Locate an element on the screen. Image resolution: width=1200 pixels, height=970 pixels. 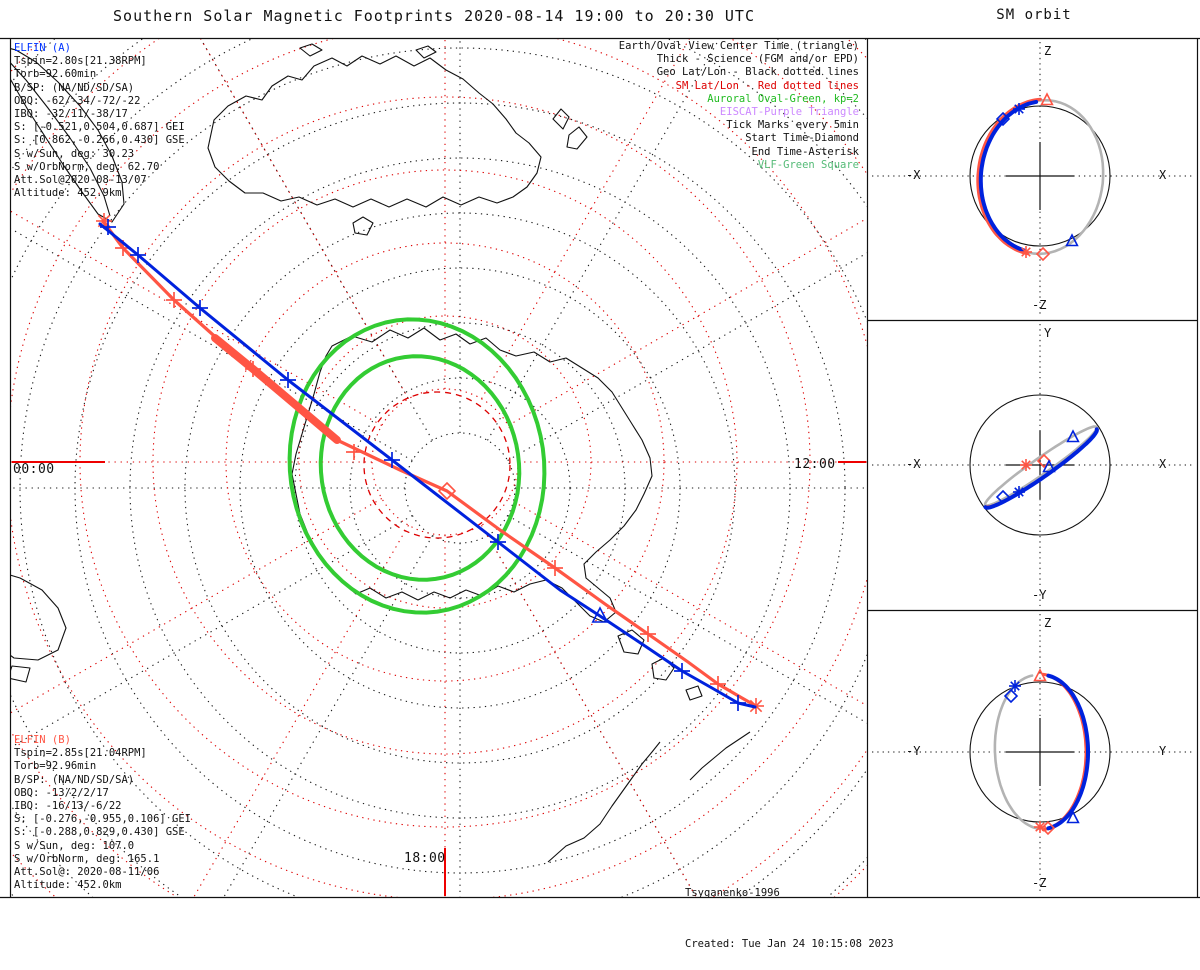
axis-label-left-2: -Y is located at coordinates (913, 751).